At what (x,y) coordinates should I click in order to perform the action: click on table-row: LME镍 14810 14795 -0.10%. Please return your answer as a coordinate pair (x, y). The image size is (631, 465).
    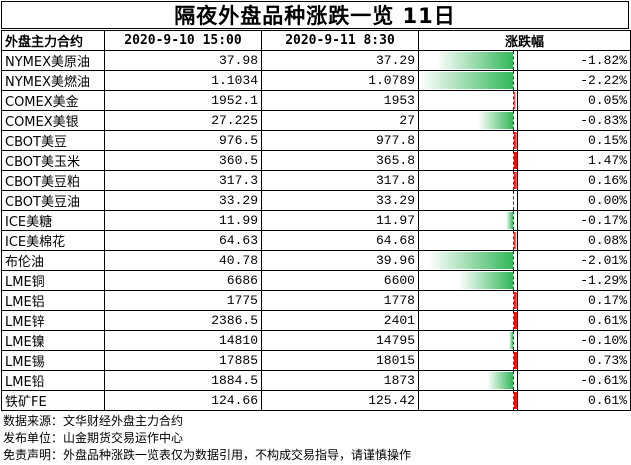
    Looking at the image, I should click on (316, 340).